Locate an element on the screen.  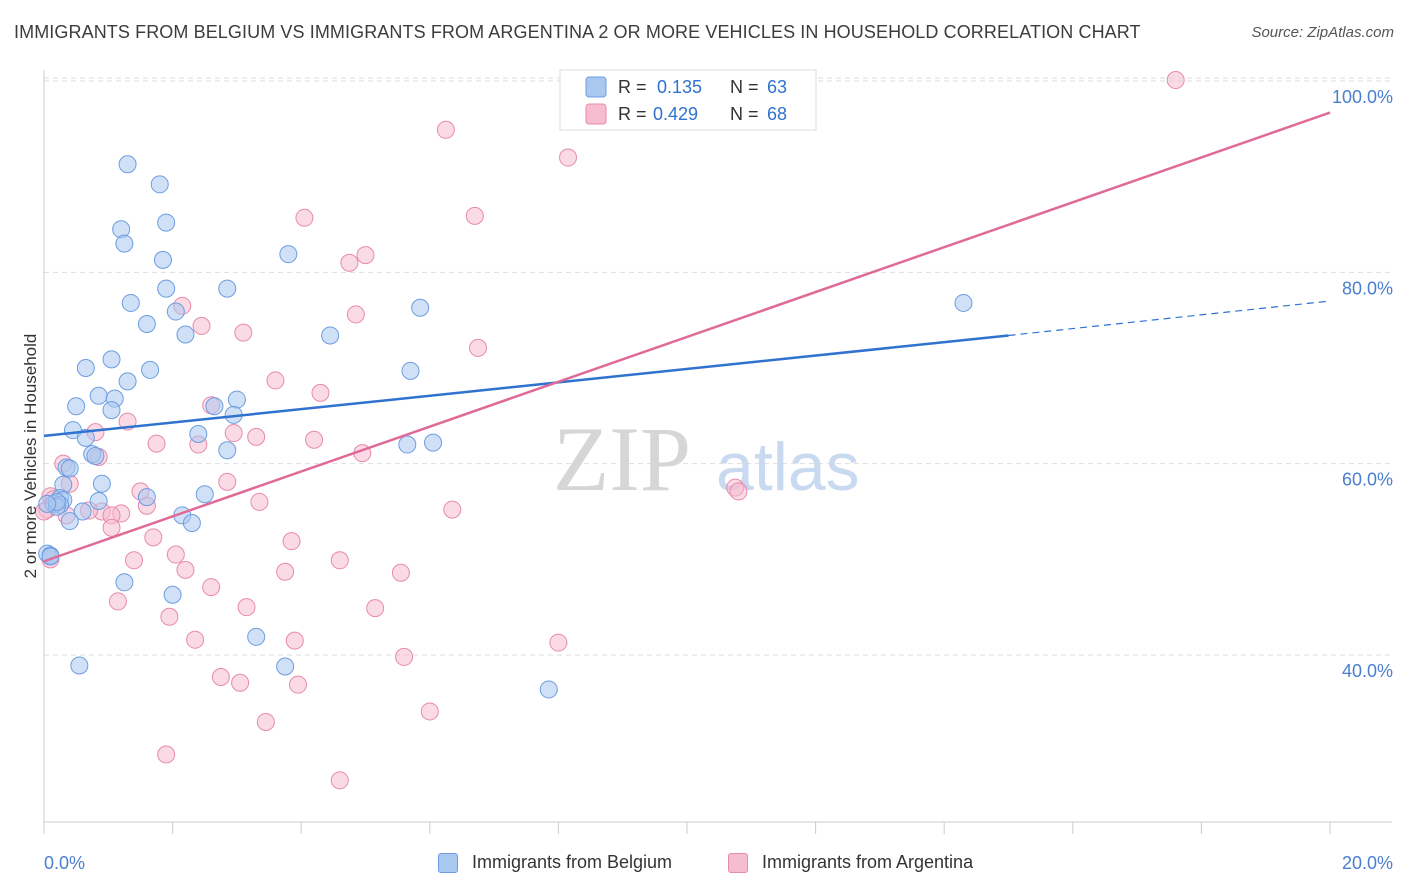
y-tick-label: 80.0% is located at coordinates (1367, 288).